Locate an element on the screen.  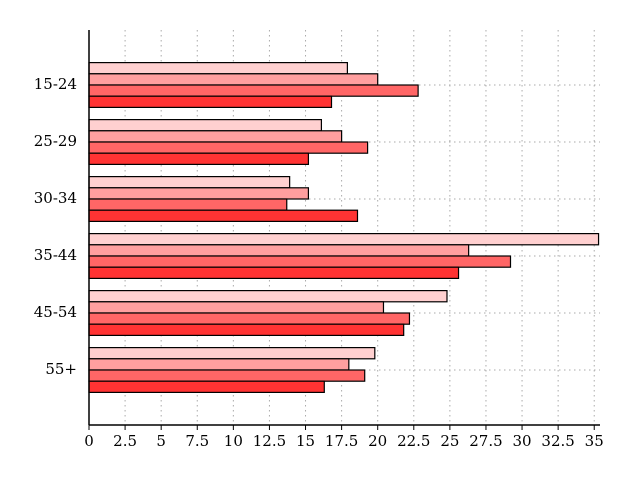
x-tick-label: 25 is located at coordinates (449, 441).